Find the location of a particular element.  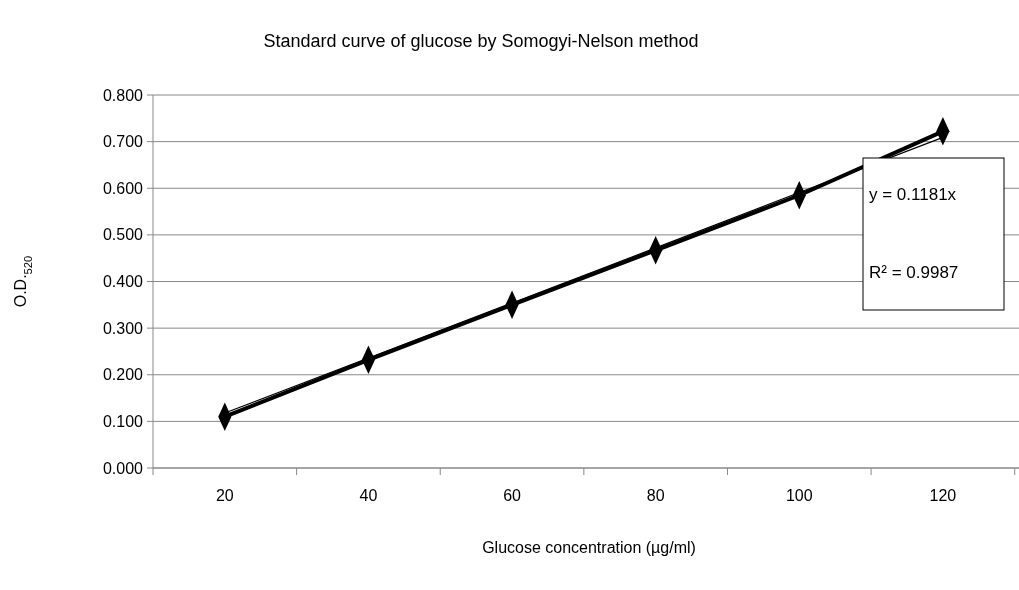

x-tick-label: 80 is located at coordinates (655, 495).